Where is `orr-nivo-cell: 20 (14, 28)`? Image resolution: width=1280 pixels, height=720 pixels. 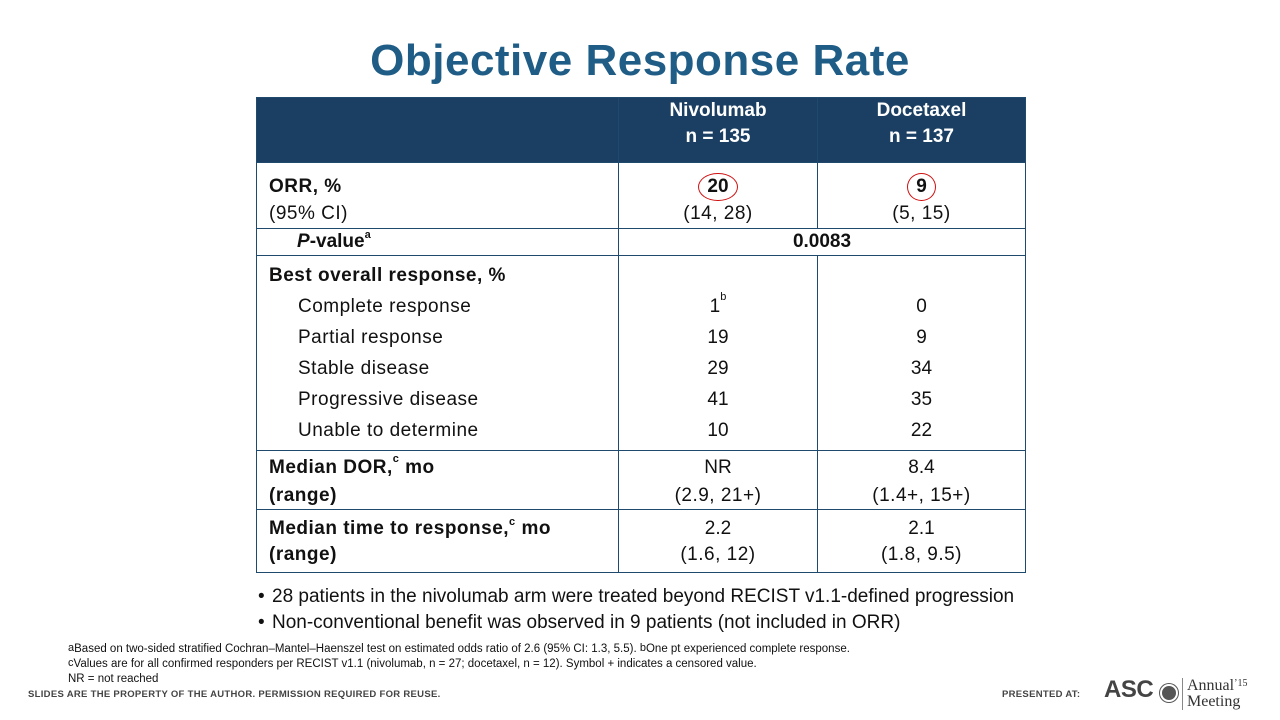
orr-nivo-cell: 20 (14, 28) is located at coordinates (718, 195).